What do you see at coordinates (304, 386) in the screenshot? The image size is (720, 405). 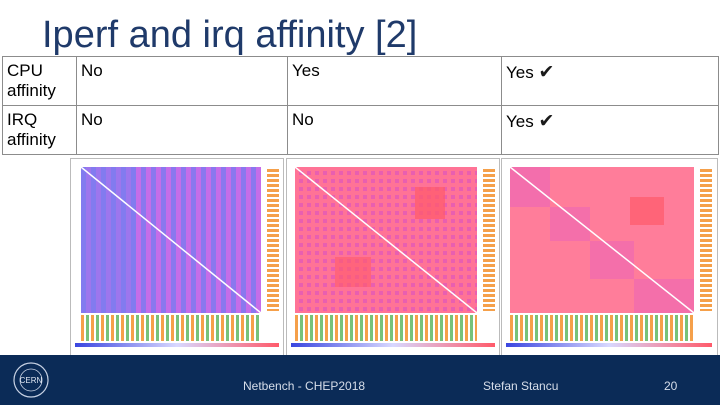 I see `footer-event: Netbench - CHEP2018` at bounding box center [304, 386].